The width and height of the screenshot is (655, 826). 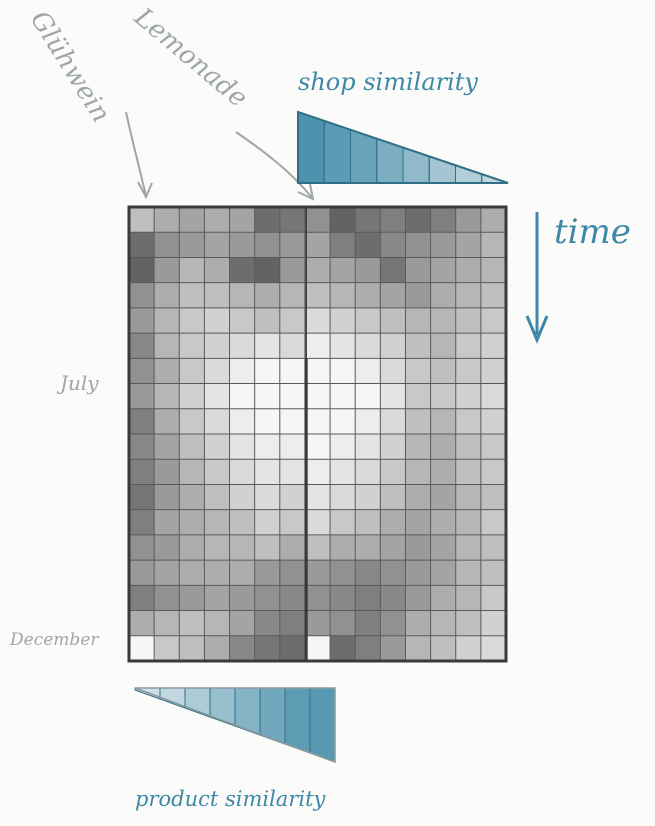 What do you see at coordinates (388, 82) in the screenshot?
I see `shop-similarity-label: shop similarity` at bounding box center [388, 82].